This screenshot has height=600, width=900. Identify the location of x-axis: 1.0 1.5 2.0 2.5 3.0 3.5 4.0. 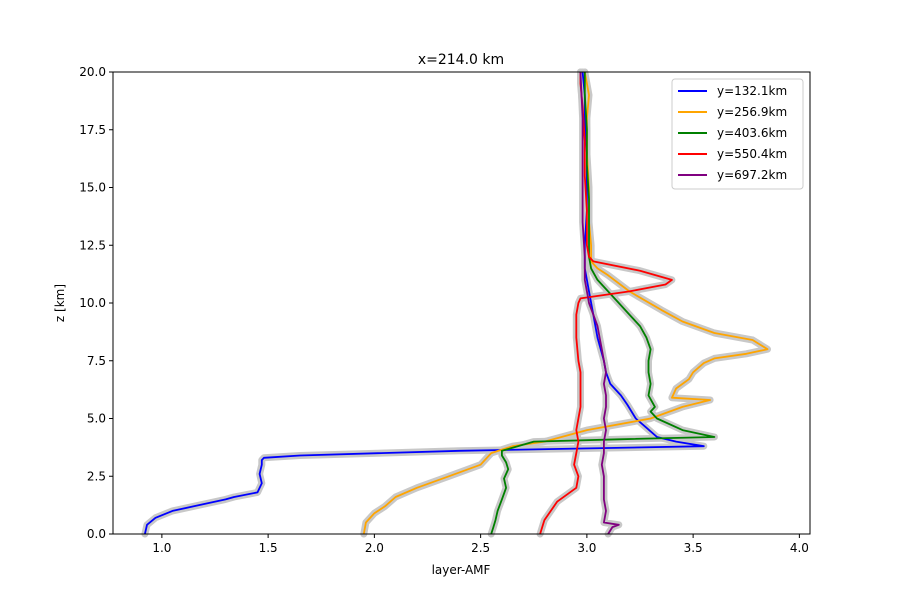
(480, 544).